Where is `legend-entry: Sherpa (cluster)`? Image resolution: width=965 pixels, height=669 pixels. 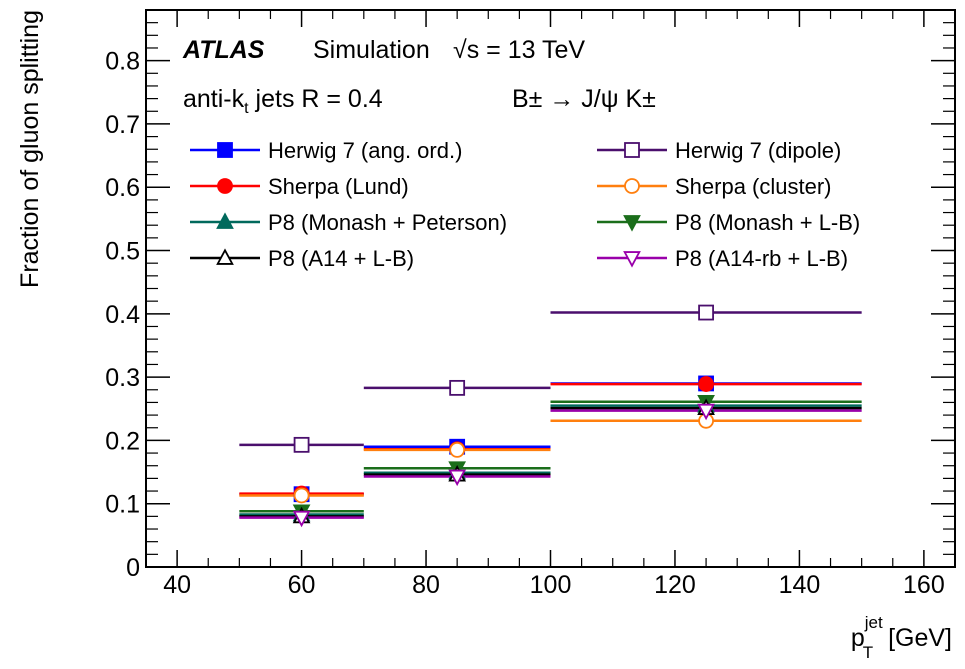 legend-entry: Sherpa (cluster) is located at coordinates (714, 186).